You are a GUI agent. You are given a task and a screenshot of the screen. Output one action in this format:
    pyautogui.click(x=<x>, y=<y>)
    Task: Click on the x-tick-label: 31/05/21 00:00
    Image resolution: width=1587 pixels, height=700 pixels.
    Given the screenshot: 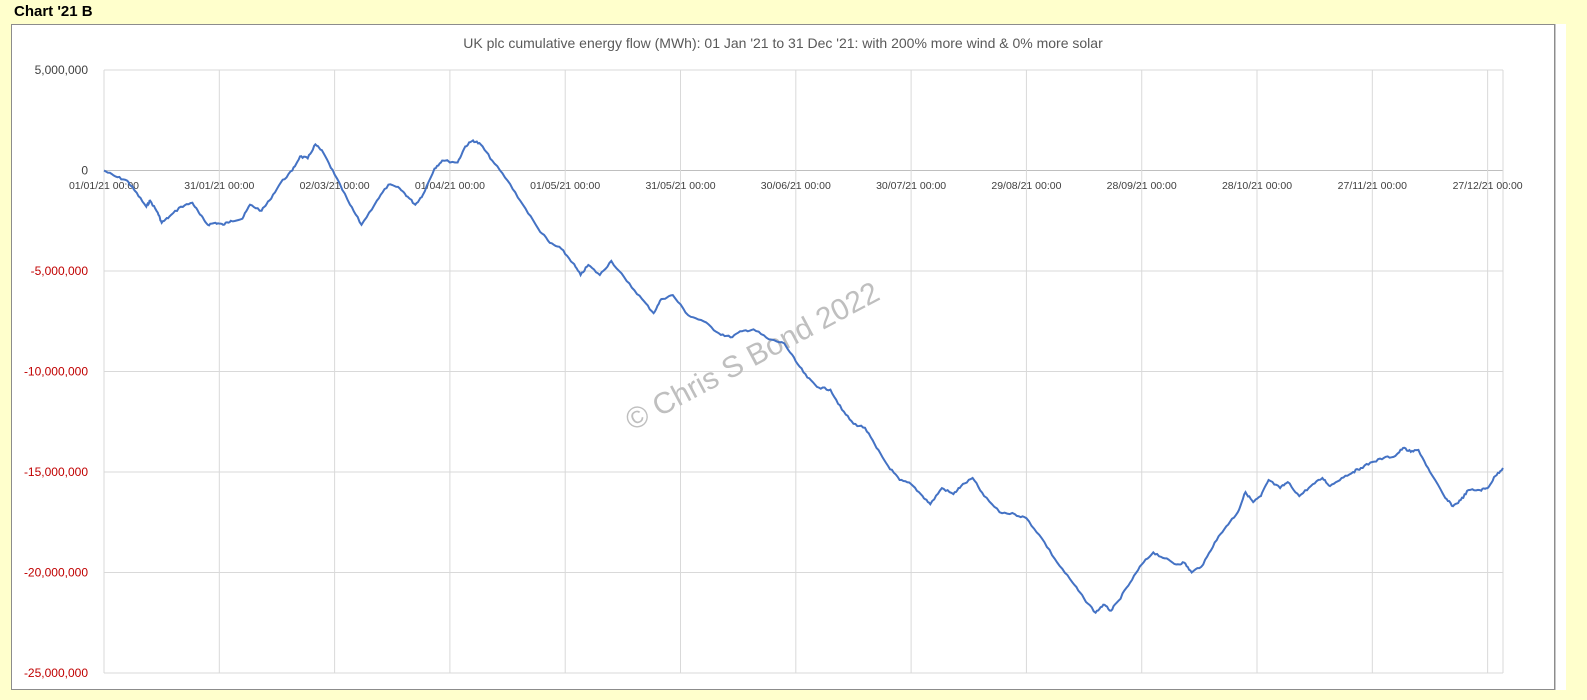 What is the action you would take?
    pyautogui.click(x=680, y=186)
    